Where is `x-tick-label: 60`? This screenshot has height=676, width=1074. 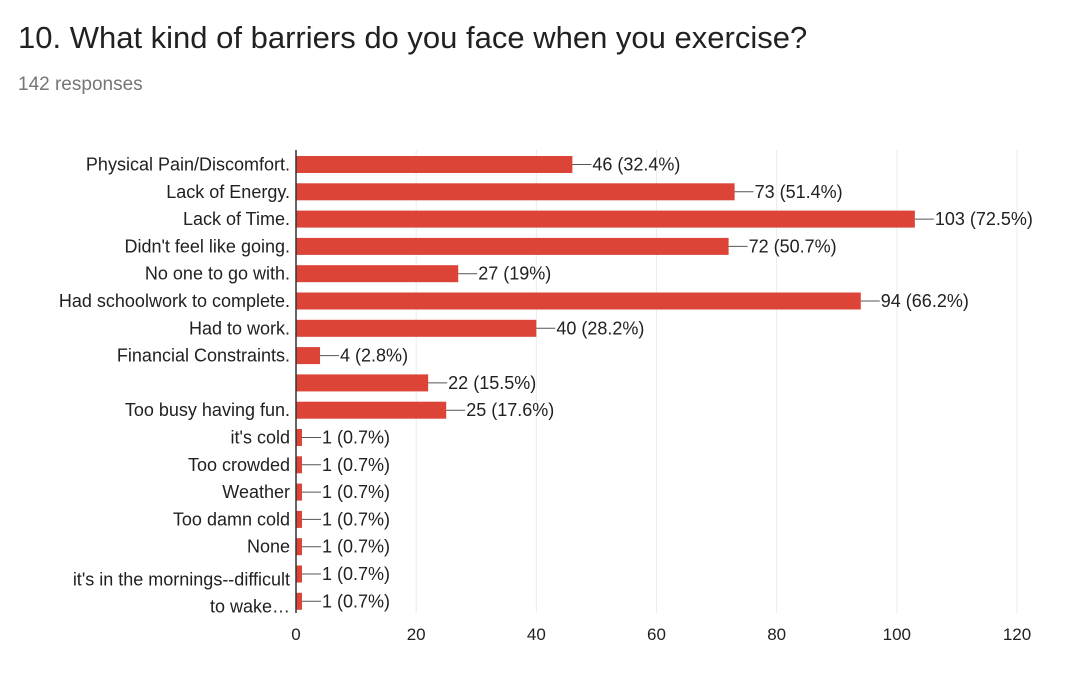
x-tick-label: 60 is located at coordinates (656, 634).